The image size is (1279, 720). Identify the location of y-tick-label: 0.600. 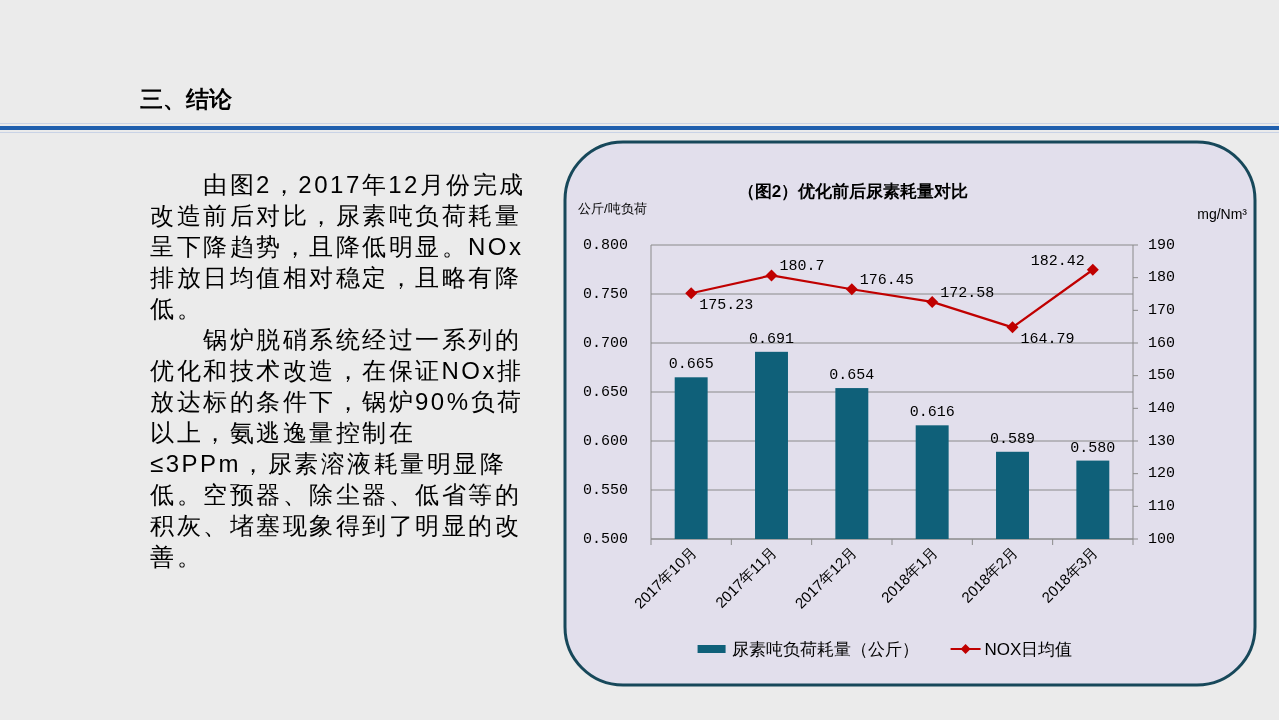
(605, 441).